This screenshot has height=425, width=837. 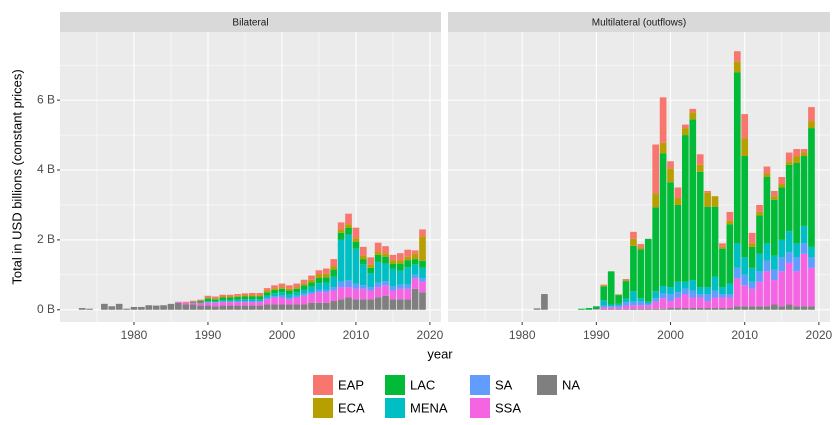 What do you see at coordinates (351, 384) in the screenshot?
I see `legend-label: EAP` at bounding box center [351, 384].